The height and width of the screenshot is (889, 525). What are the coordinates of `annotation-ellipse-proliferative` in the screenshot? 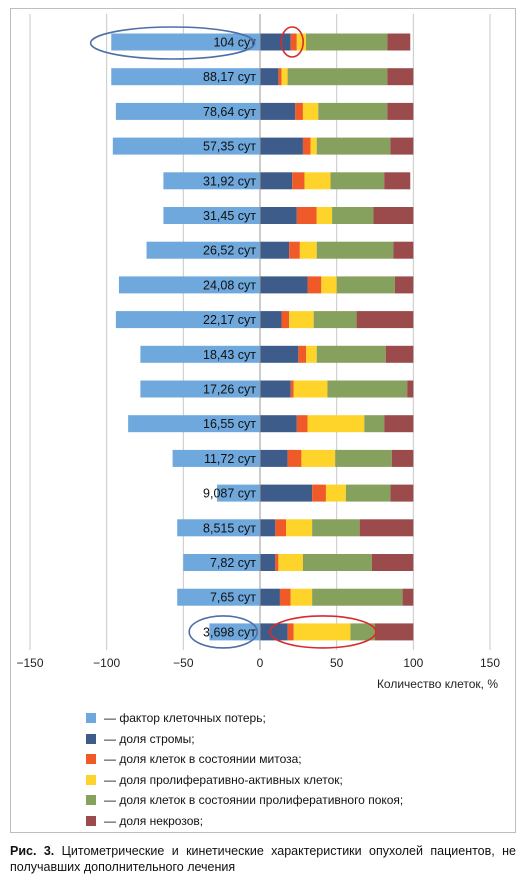 It's located at (323, 632).